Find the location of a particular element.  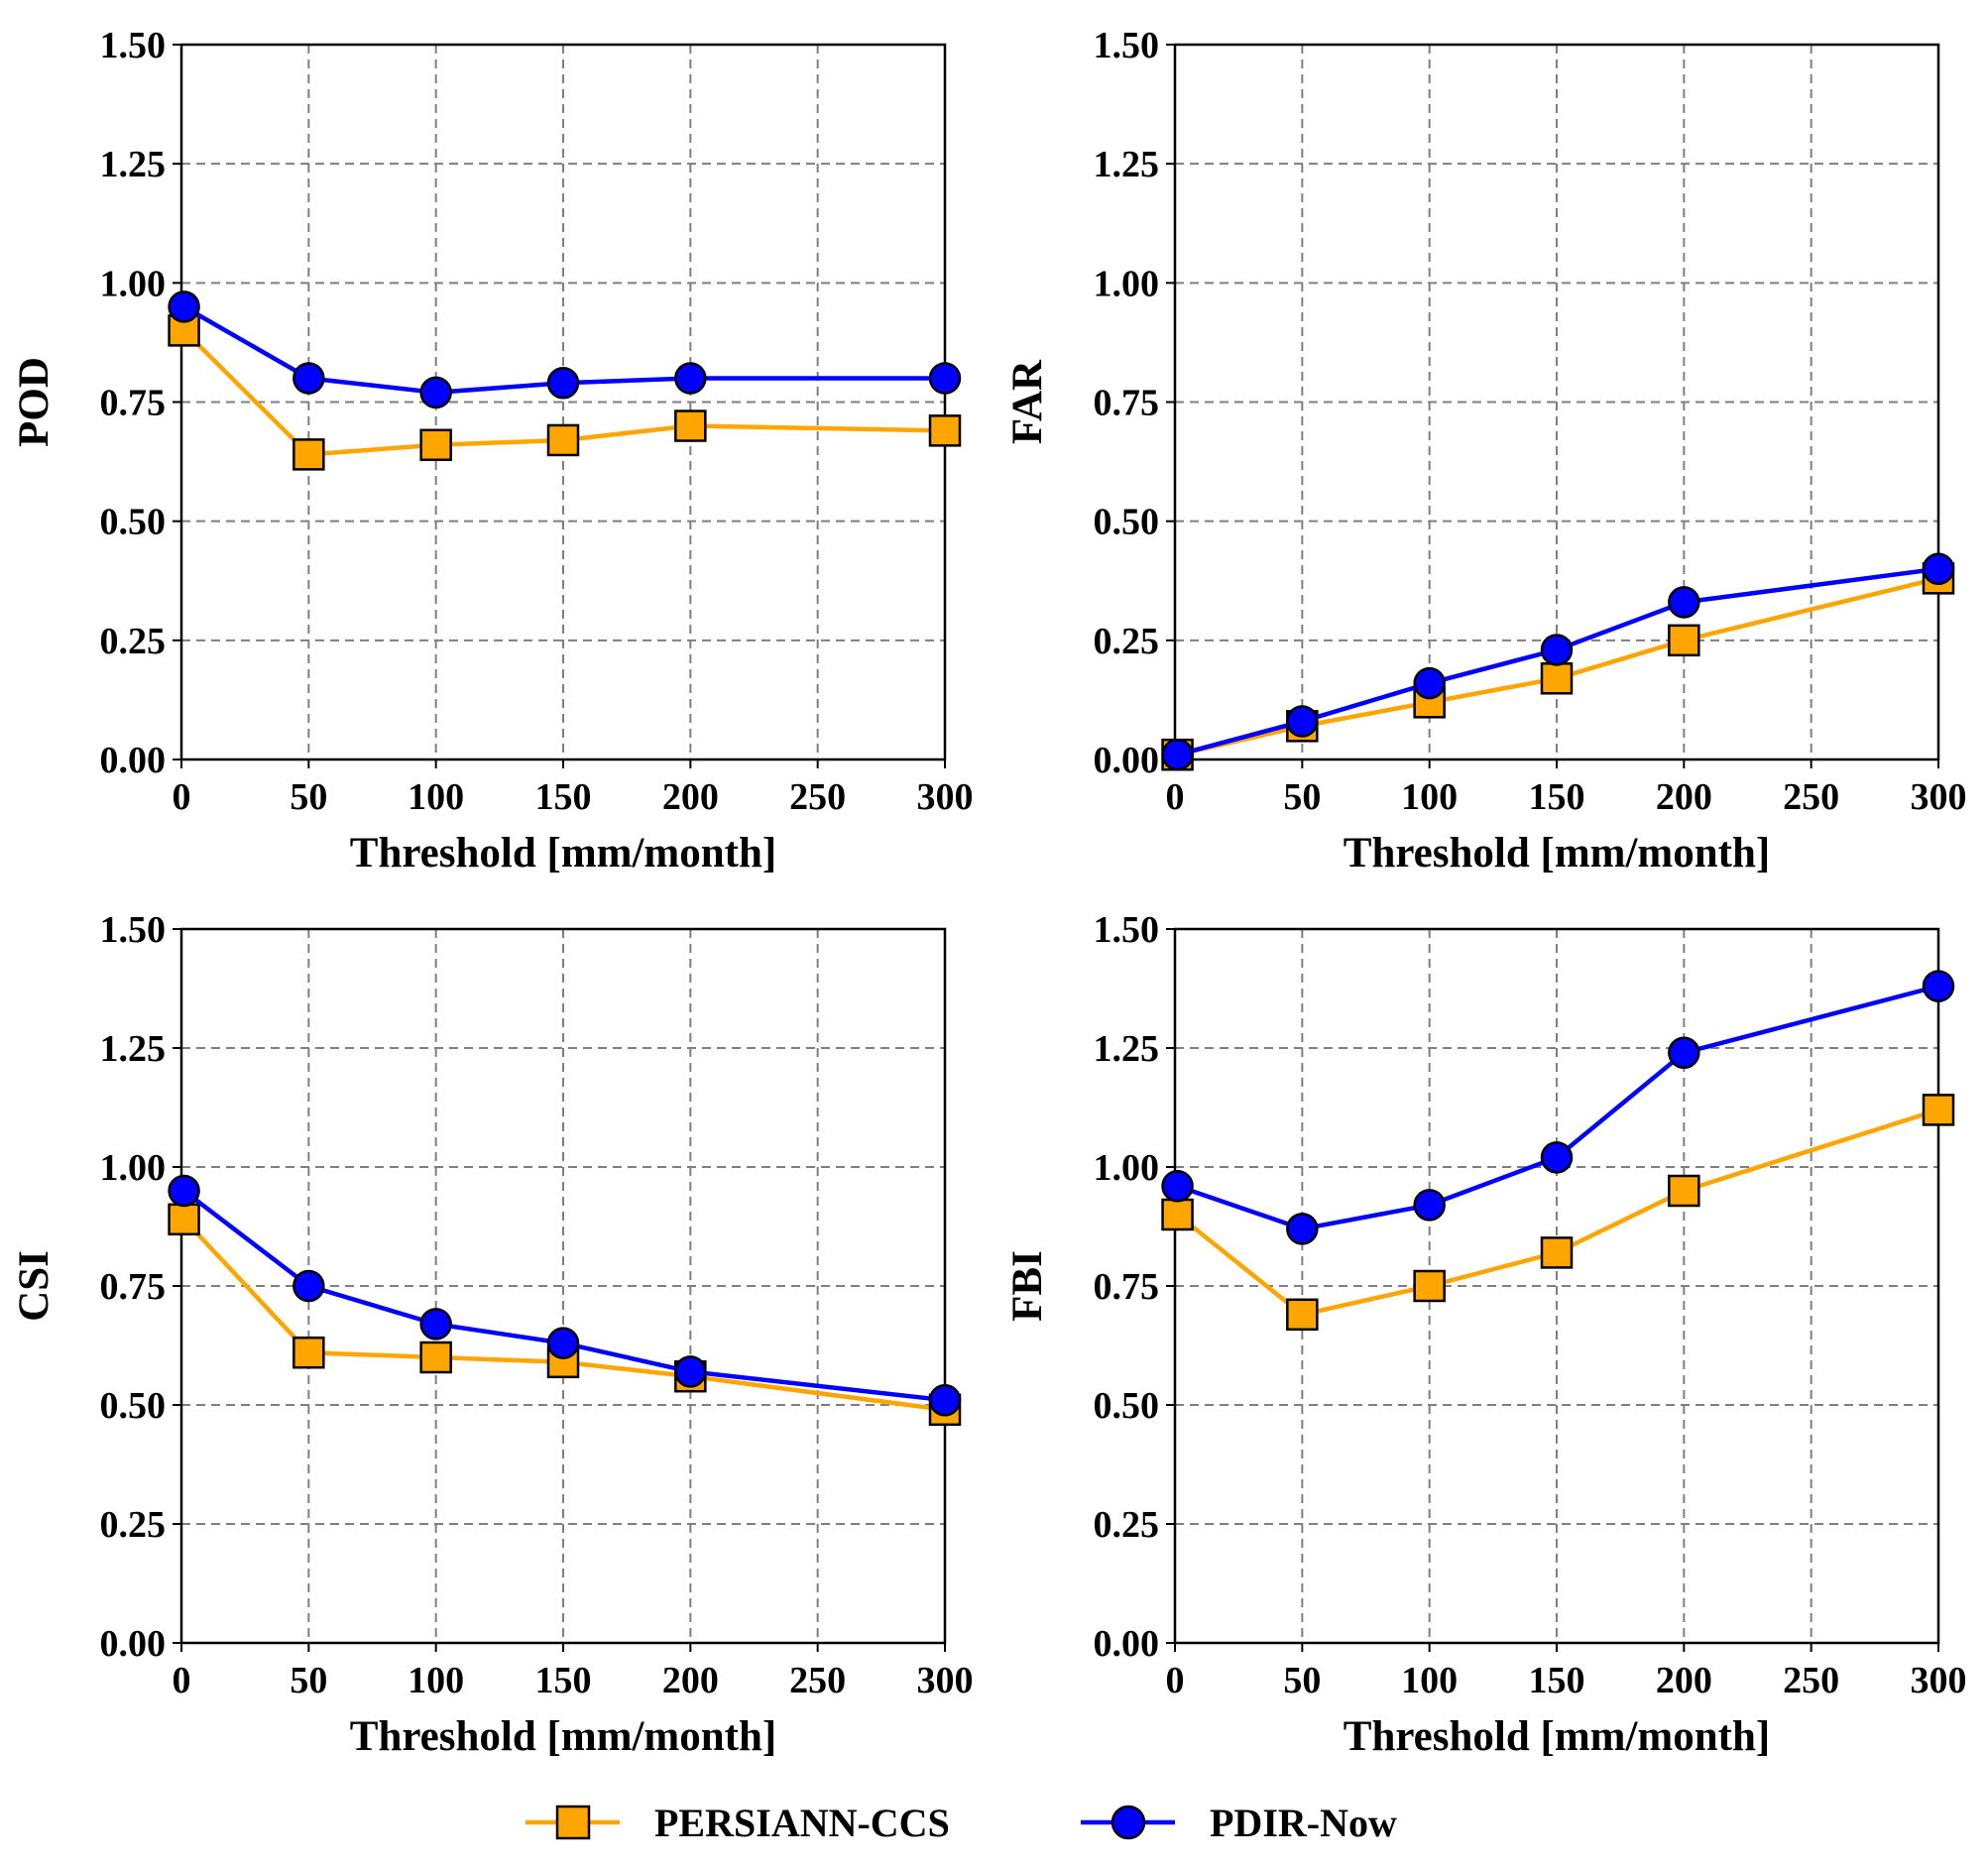

legend: PERSIANN-CCS PDIR-Now is located at coordinates (961, 1823).